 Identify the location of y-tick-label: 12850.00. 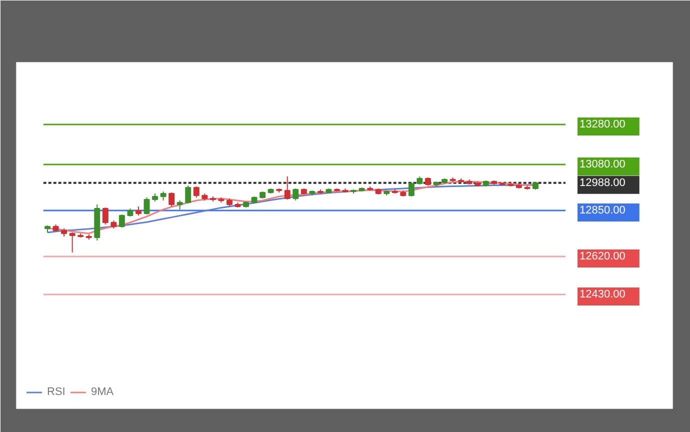
(603, 210).